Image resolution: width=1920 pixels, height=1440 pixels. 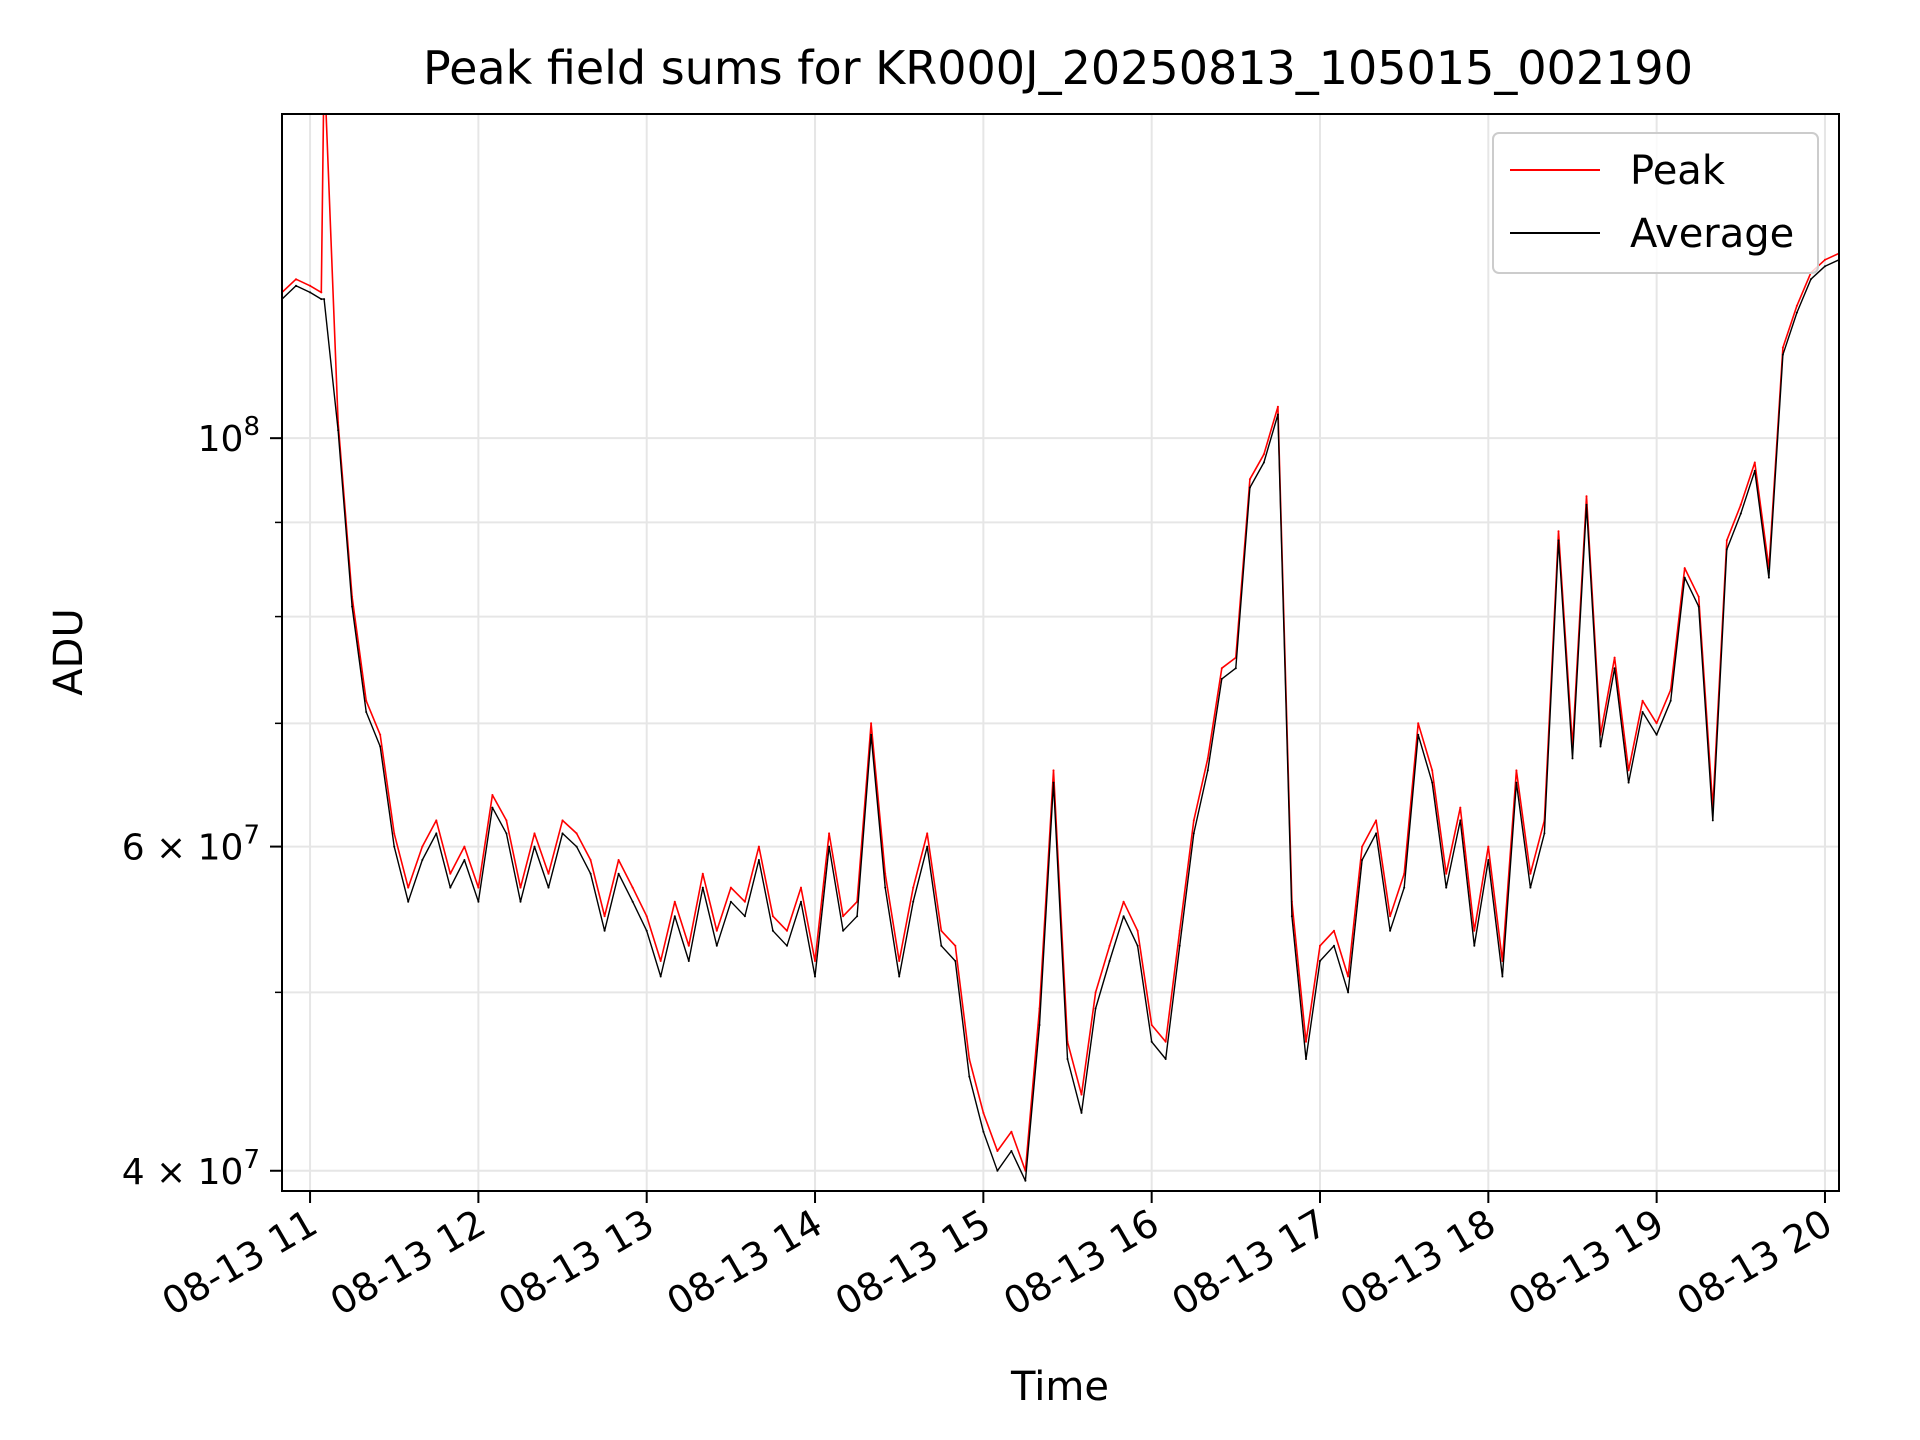 I want to click on y-axis-label: ADU, so click(x=69, y=651).